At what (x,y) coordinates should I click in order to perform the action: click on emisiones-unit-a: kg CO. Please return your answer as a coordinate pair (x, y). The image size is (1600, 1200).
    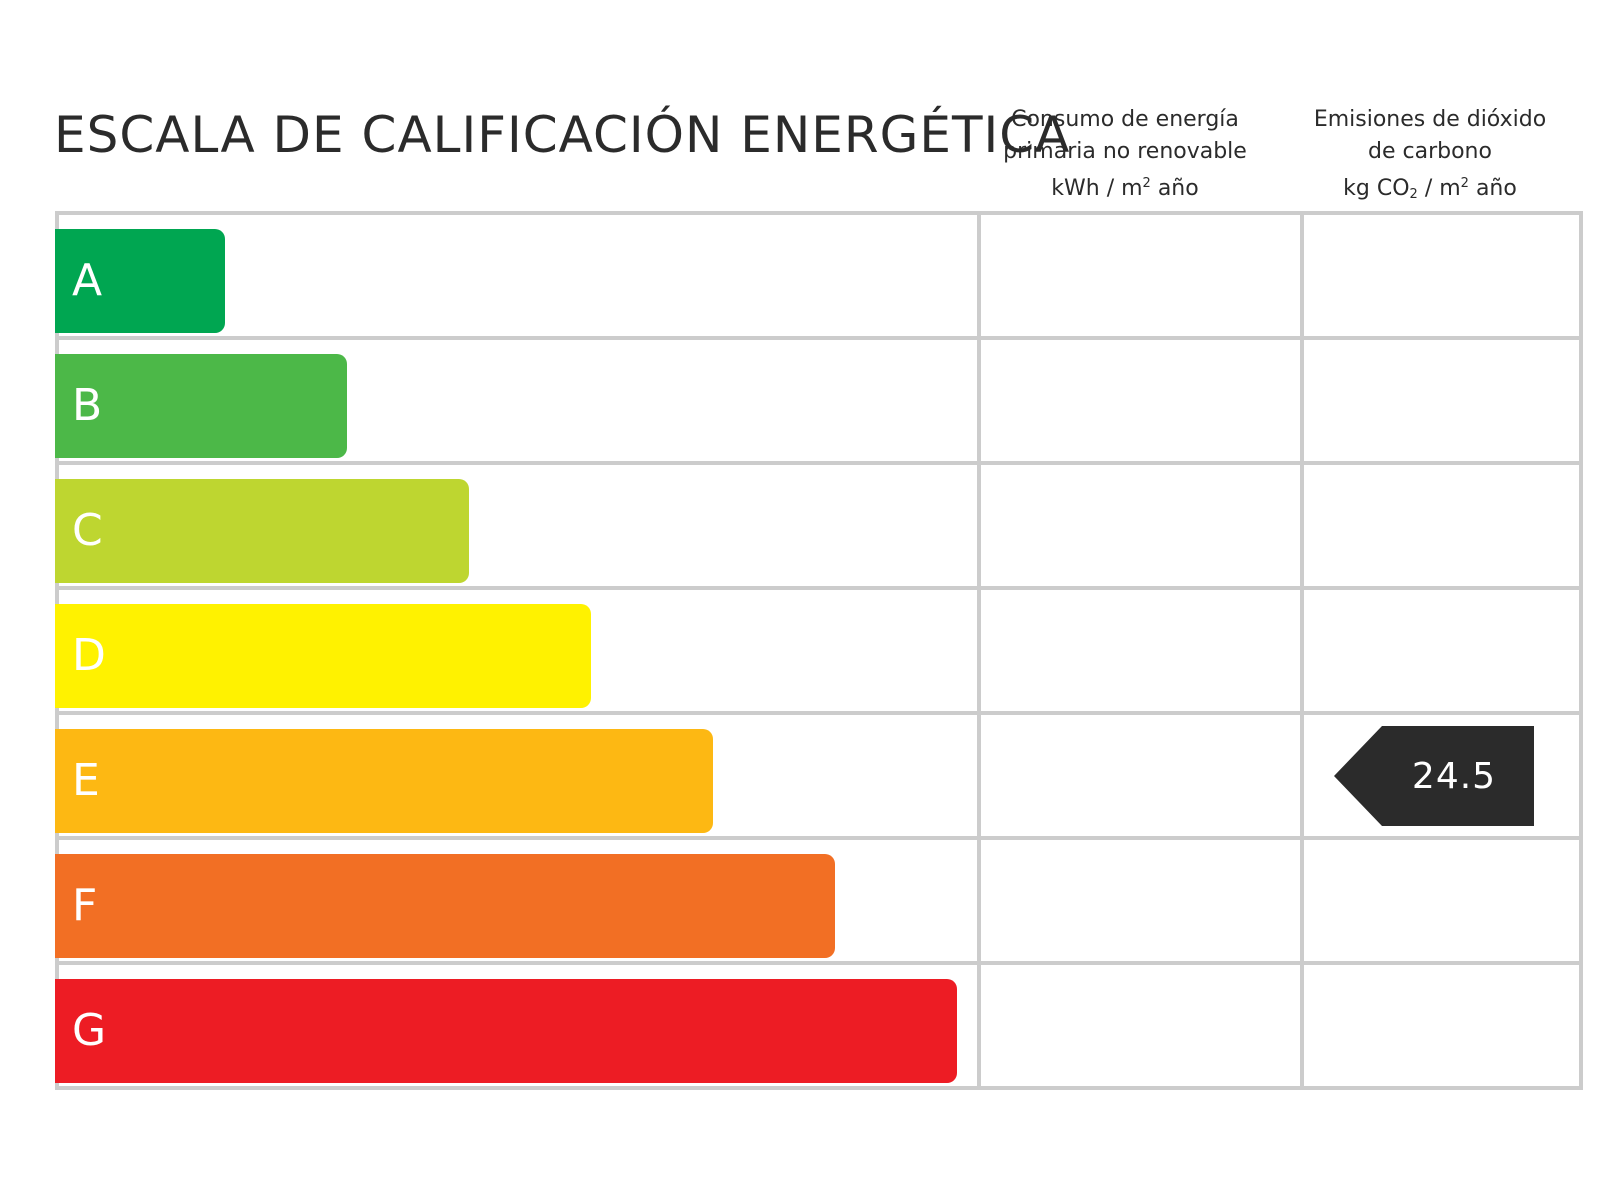
    Looking at the image, I should click on (1376, 188).